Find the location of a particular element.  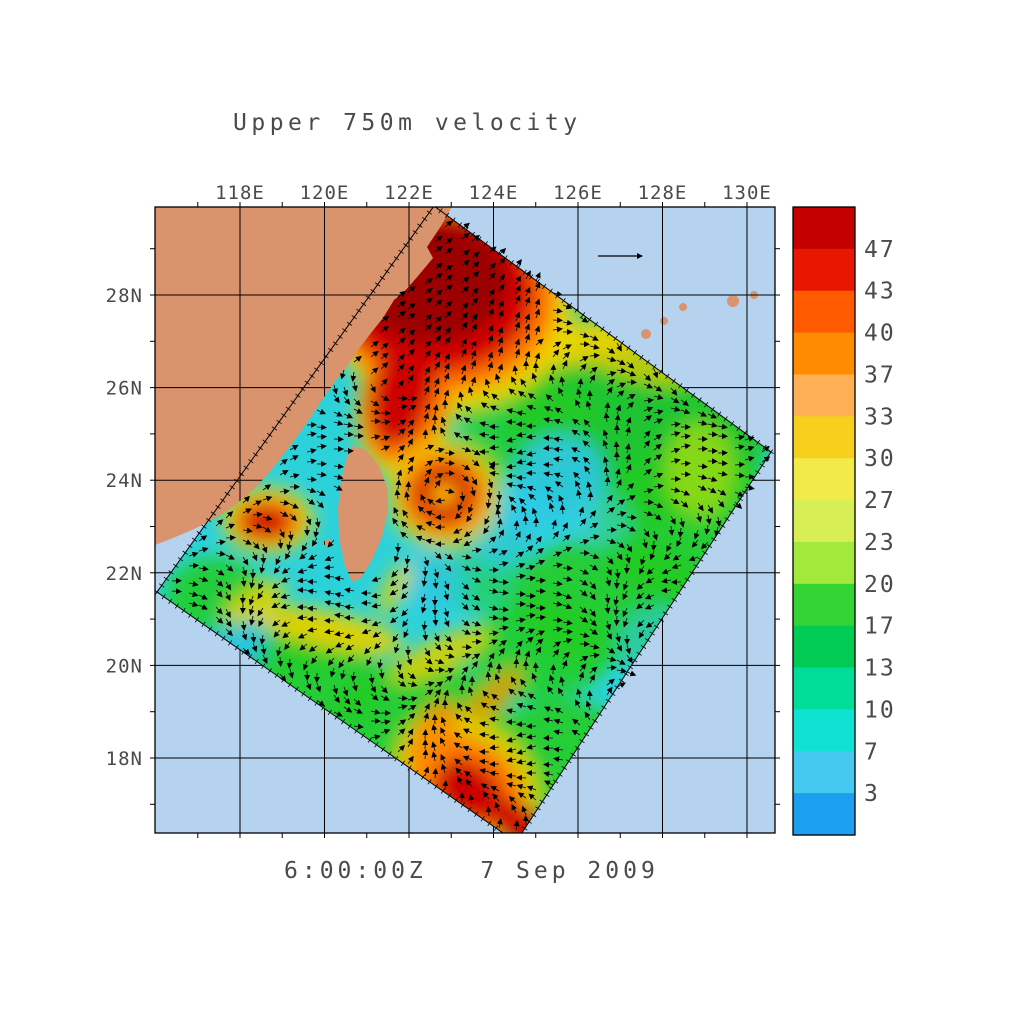

colorbar-tick-label: 40 is located at coordinates (880, 334).